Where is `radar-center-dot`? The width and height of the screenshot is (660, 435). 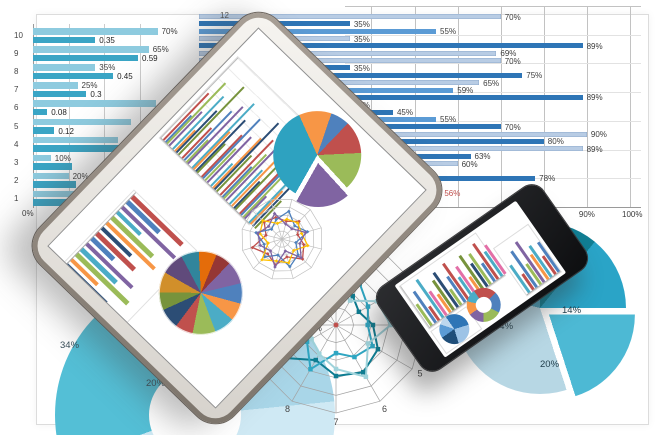 radar-center-dot is located at coordinates (336, 325).